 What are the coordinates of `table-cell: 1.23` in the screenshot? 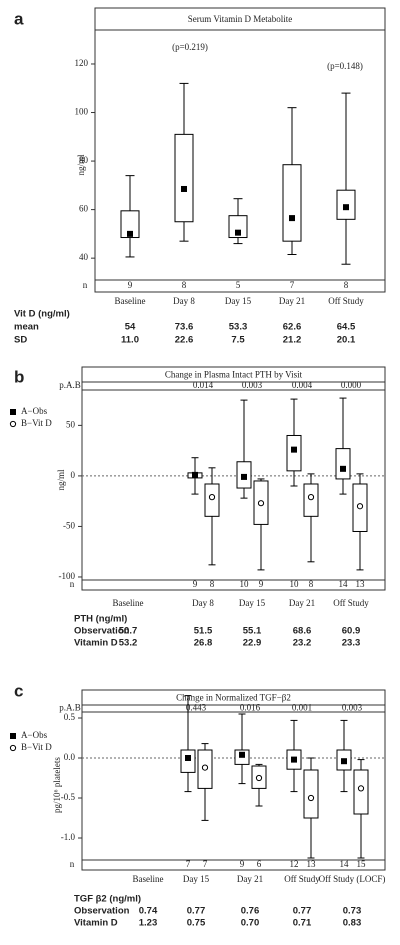 It's located at (148, 923).